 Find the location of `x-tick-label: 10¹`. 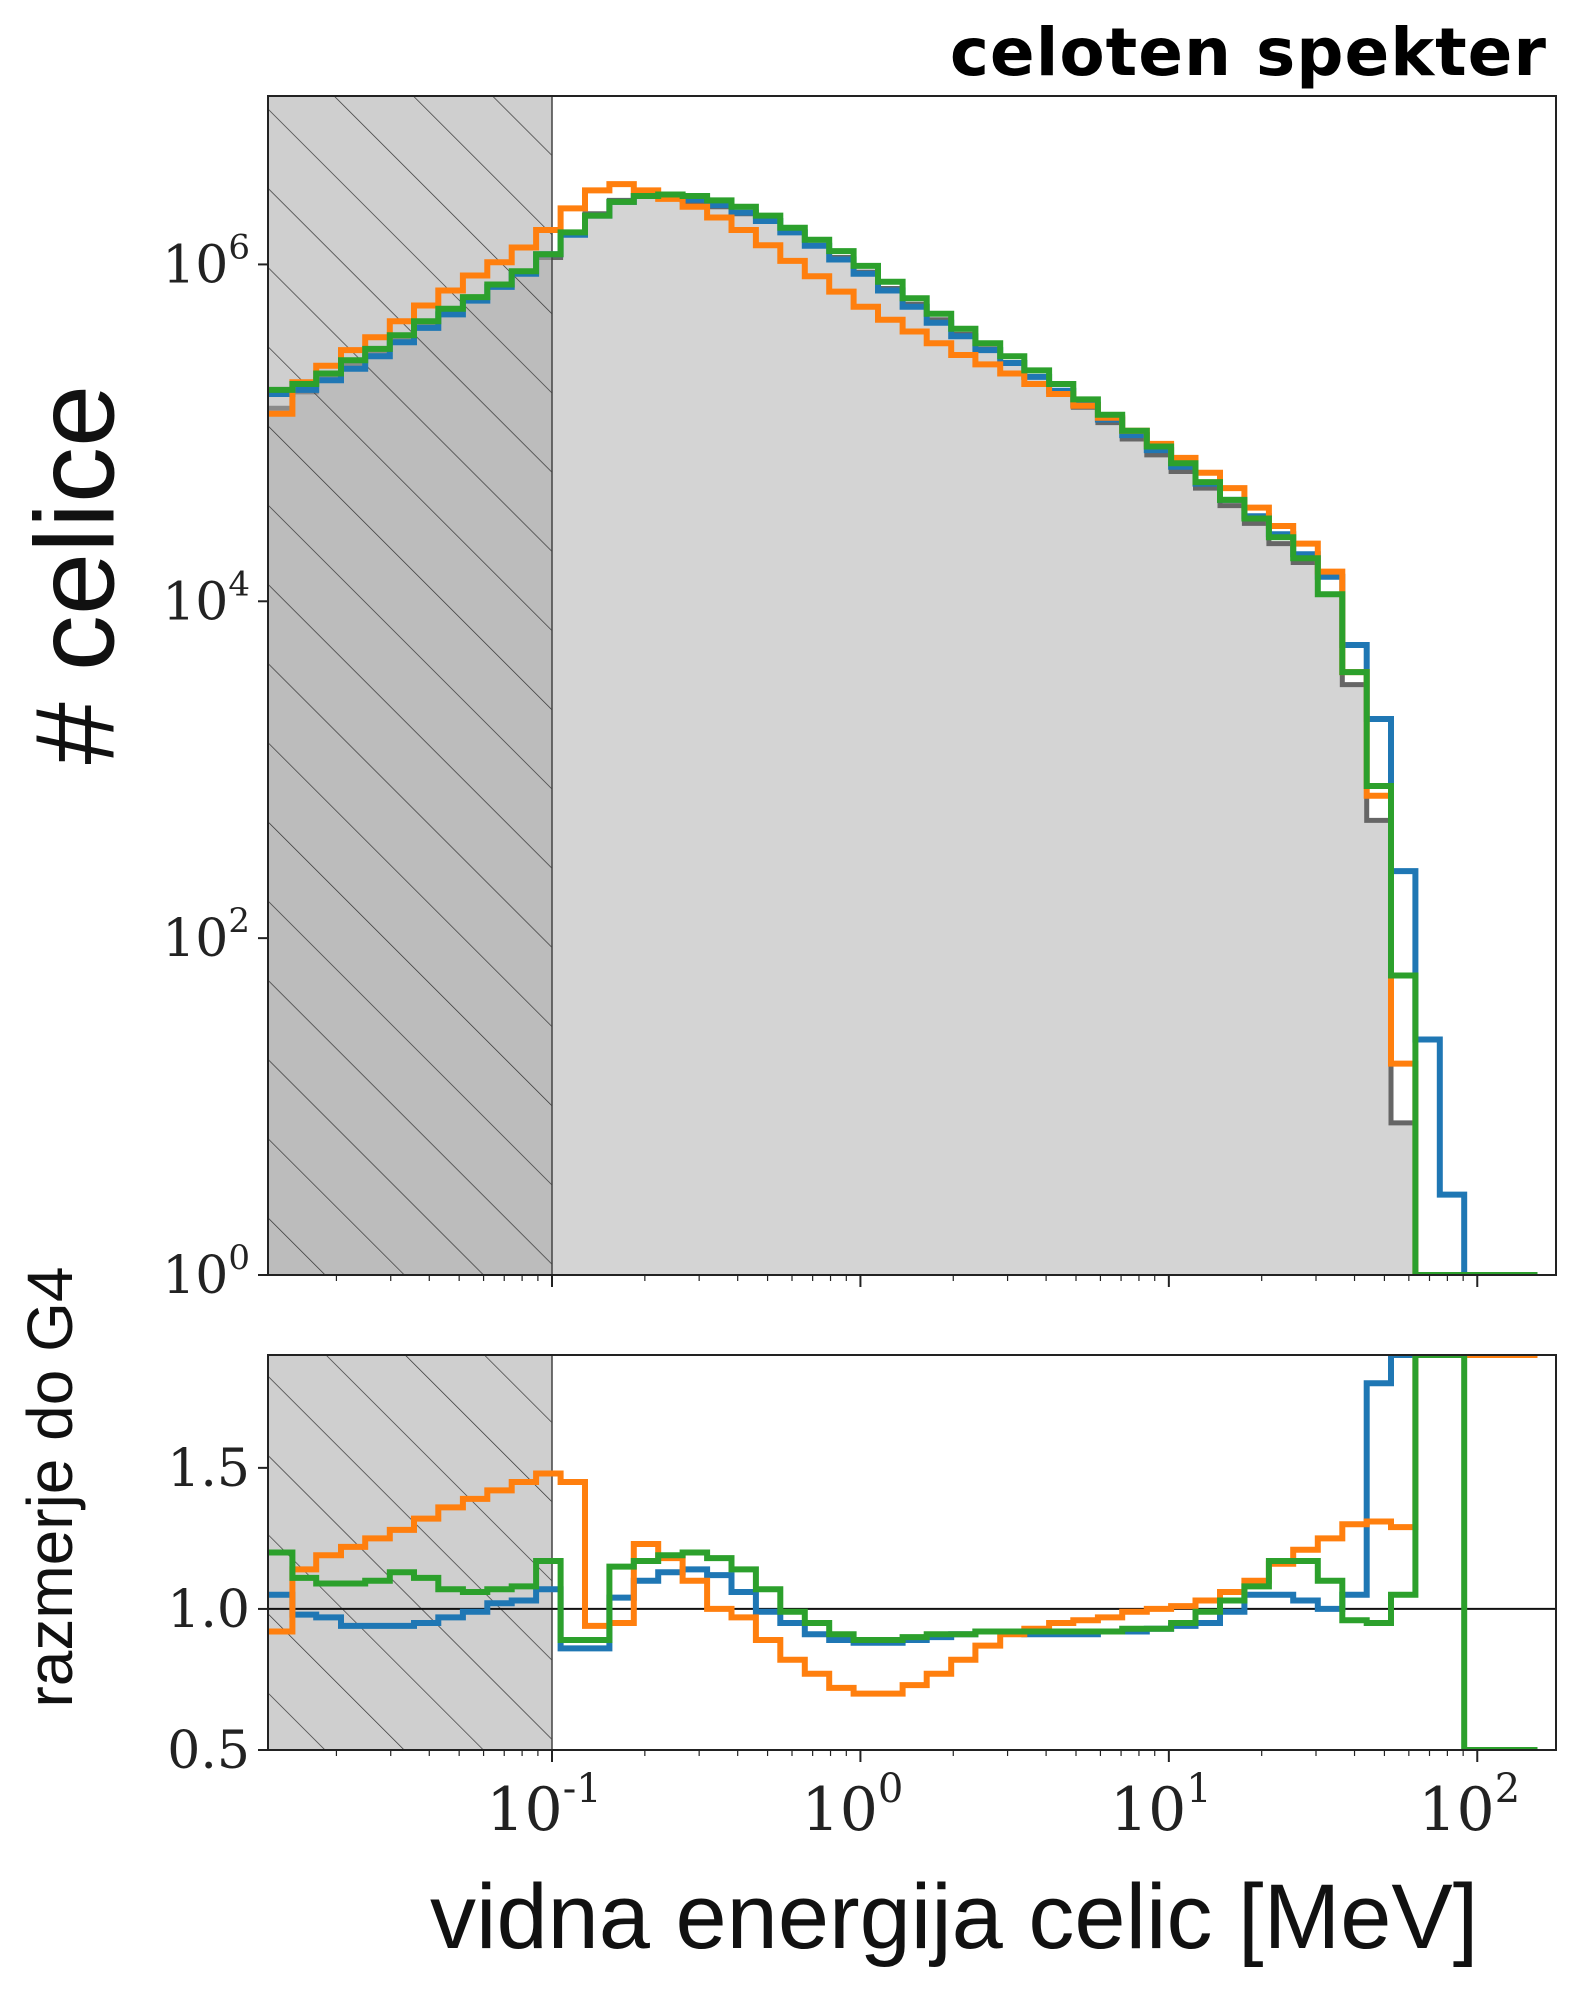

x-tick-label: 10¹ is located at coordinates (1161, 1805).